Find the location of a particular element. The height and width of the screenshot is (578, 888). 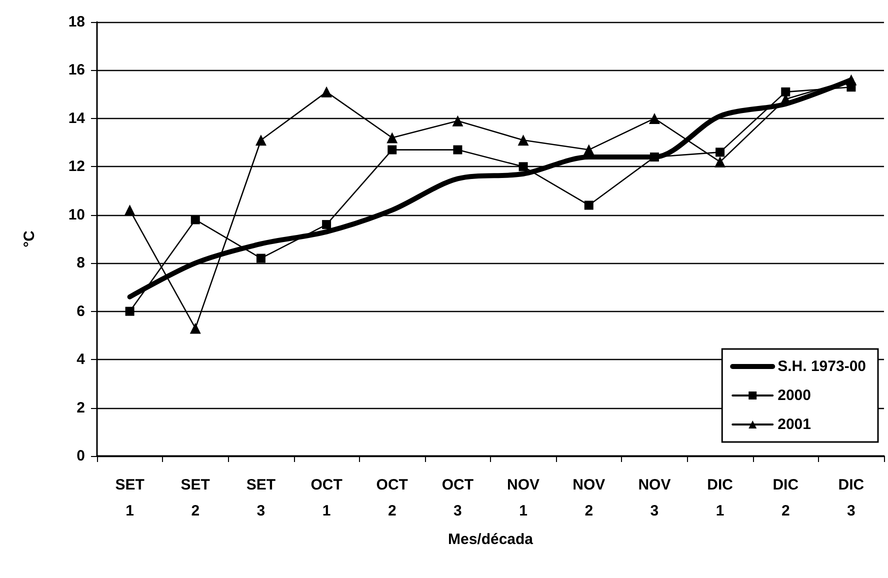

y-tick-label: 14 is located at coordinates (77, 118).